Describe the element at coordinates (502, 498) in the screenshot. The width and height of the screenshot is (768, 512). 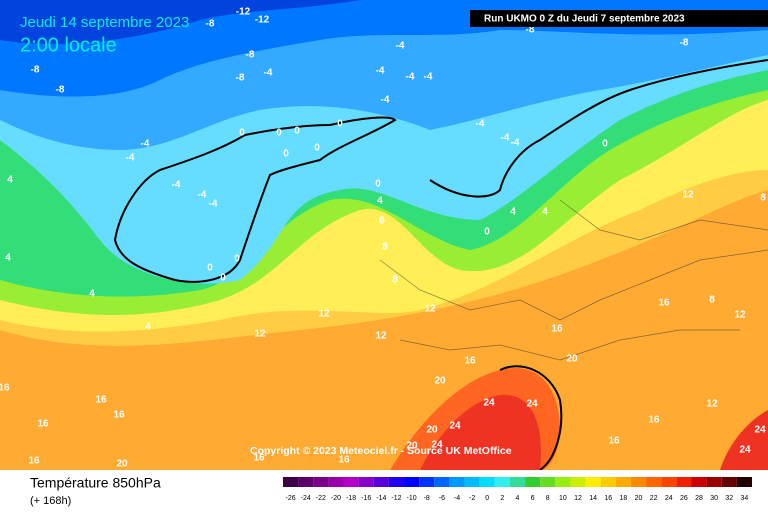
I see `scale-label: 2` at that location.